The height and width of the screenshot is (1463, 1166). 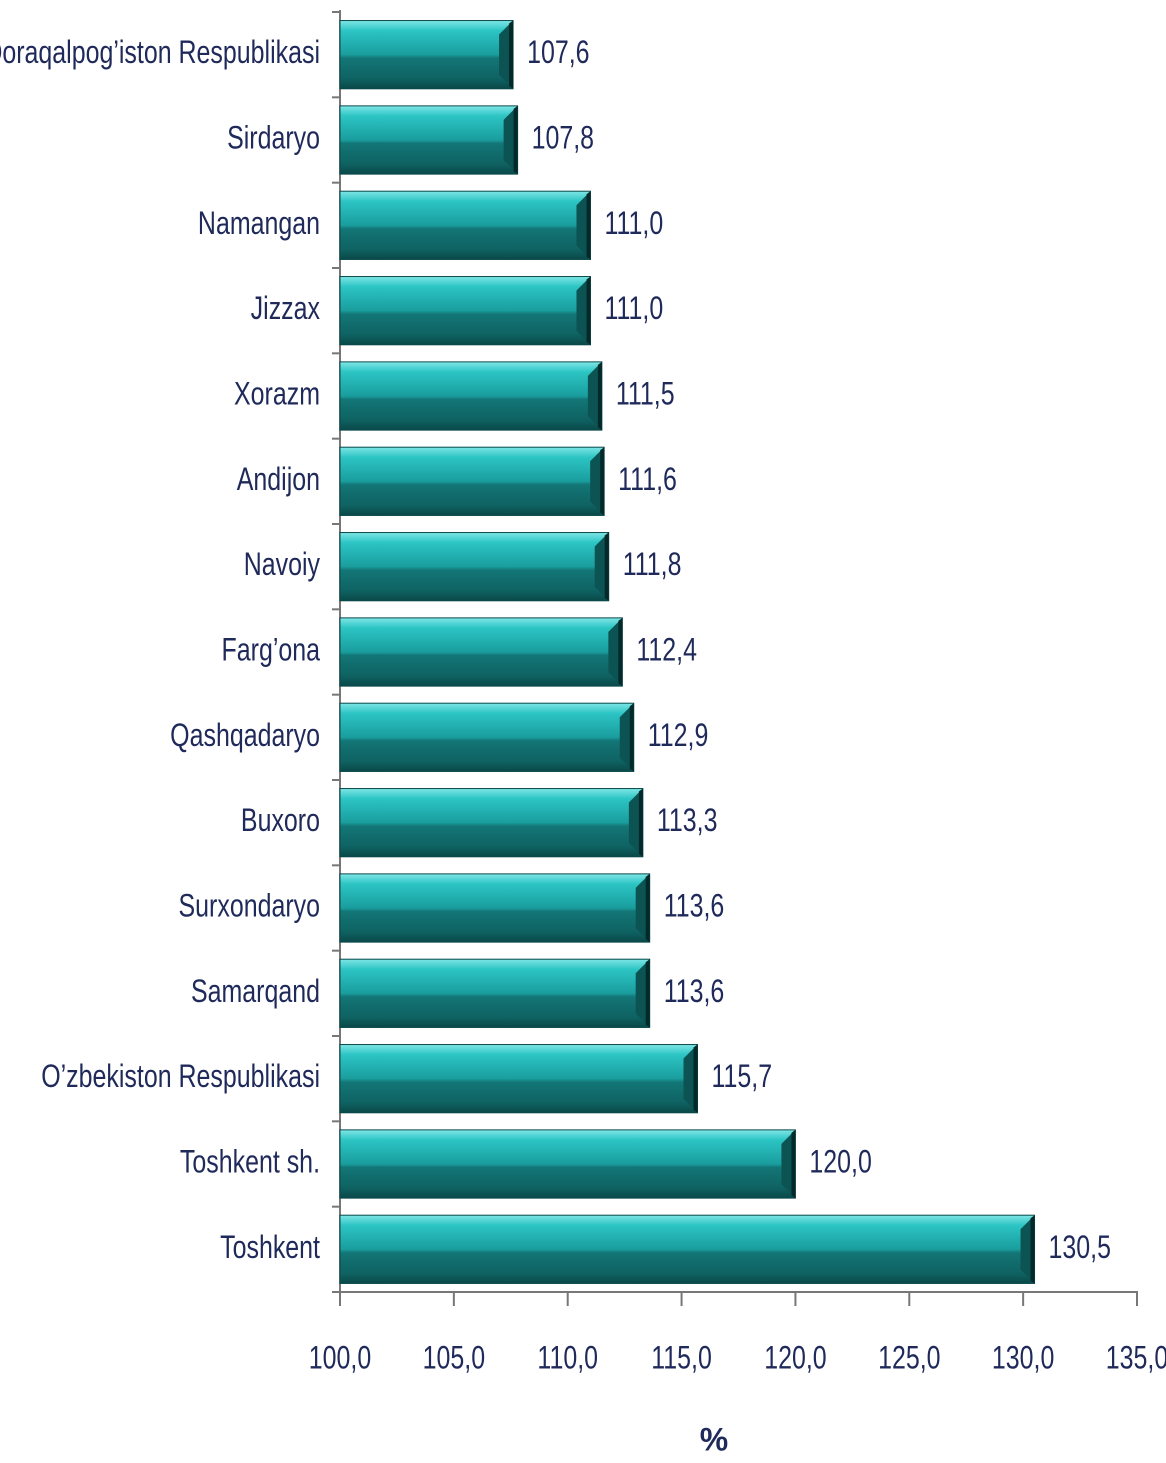 I want to click on y-tick-label: Surxondaryo, so click(x=249, y=907).